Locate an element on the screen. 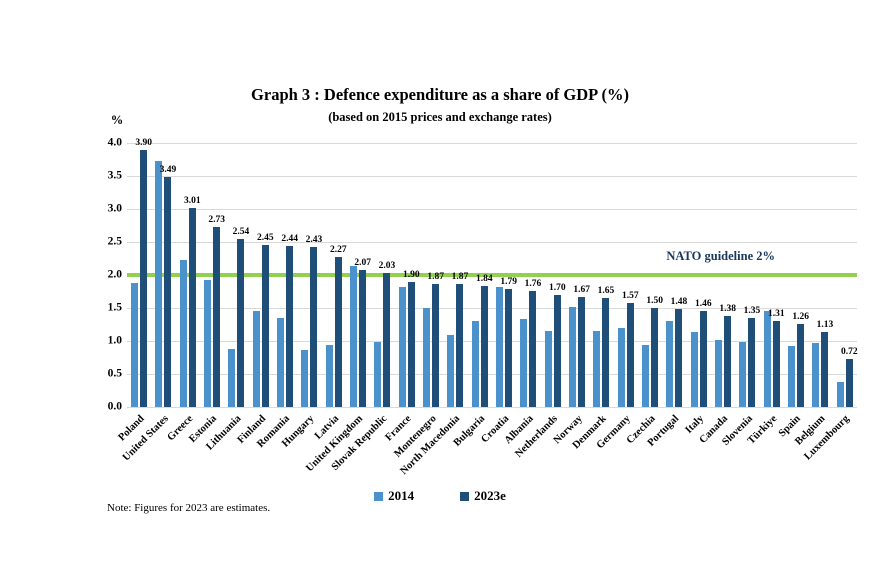 The height and width of the screenshot is (570, 880). y-tick-label: 2.0 is located at coordinates (114, 274).